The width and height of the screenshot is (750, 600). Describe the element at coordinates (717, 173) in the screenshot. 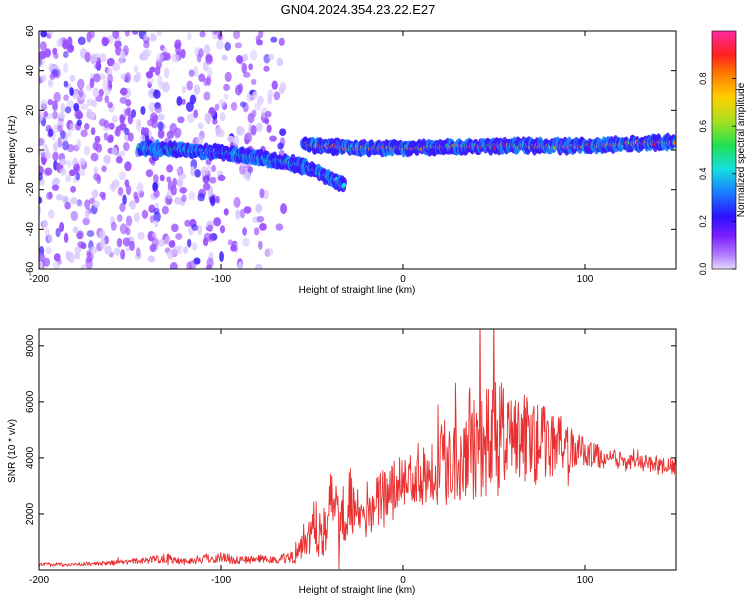

I see `colorbar-ticks: 0.0 0.2 0.4 0.6 0.8` at that location.